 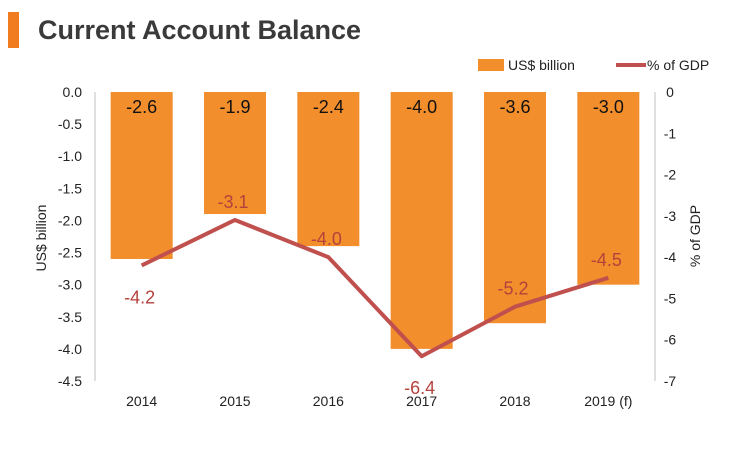 What do you see at coordinates (328, 107) in the screenshot?
I see `bar-data-label: -2.4` at bounding box center [328, 107].